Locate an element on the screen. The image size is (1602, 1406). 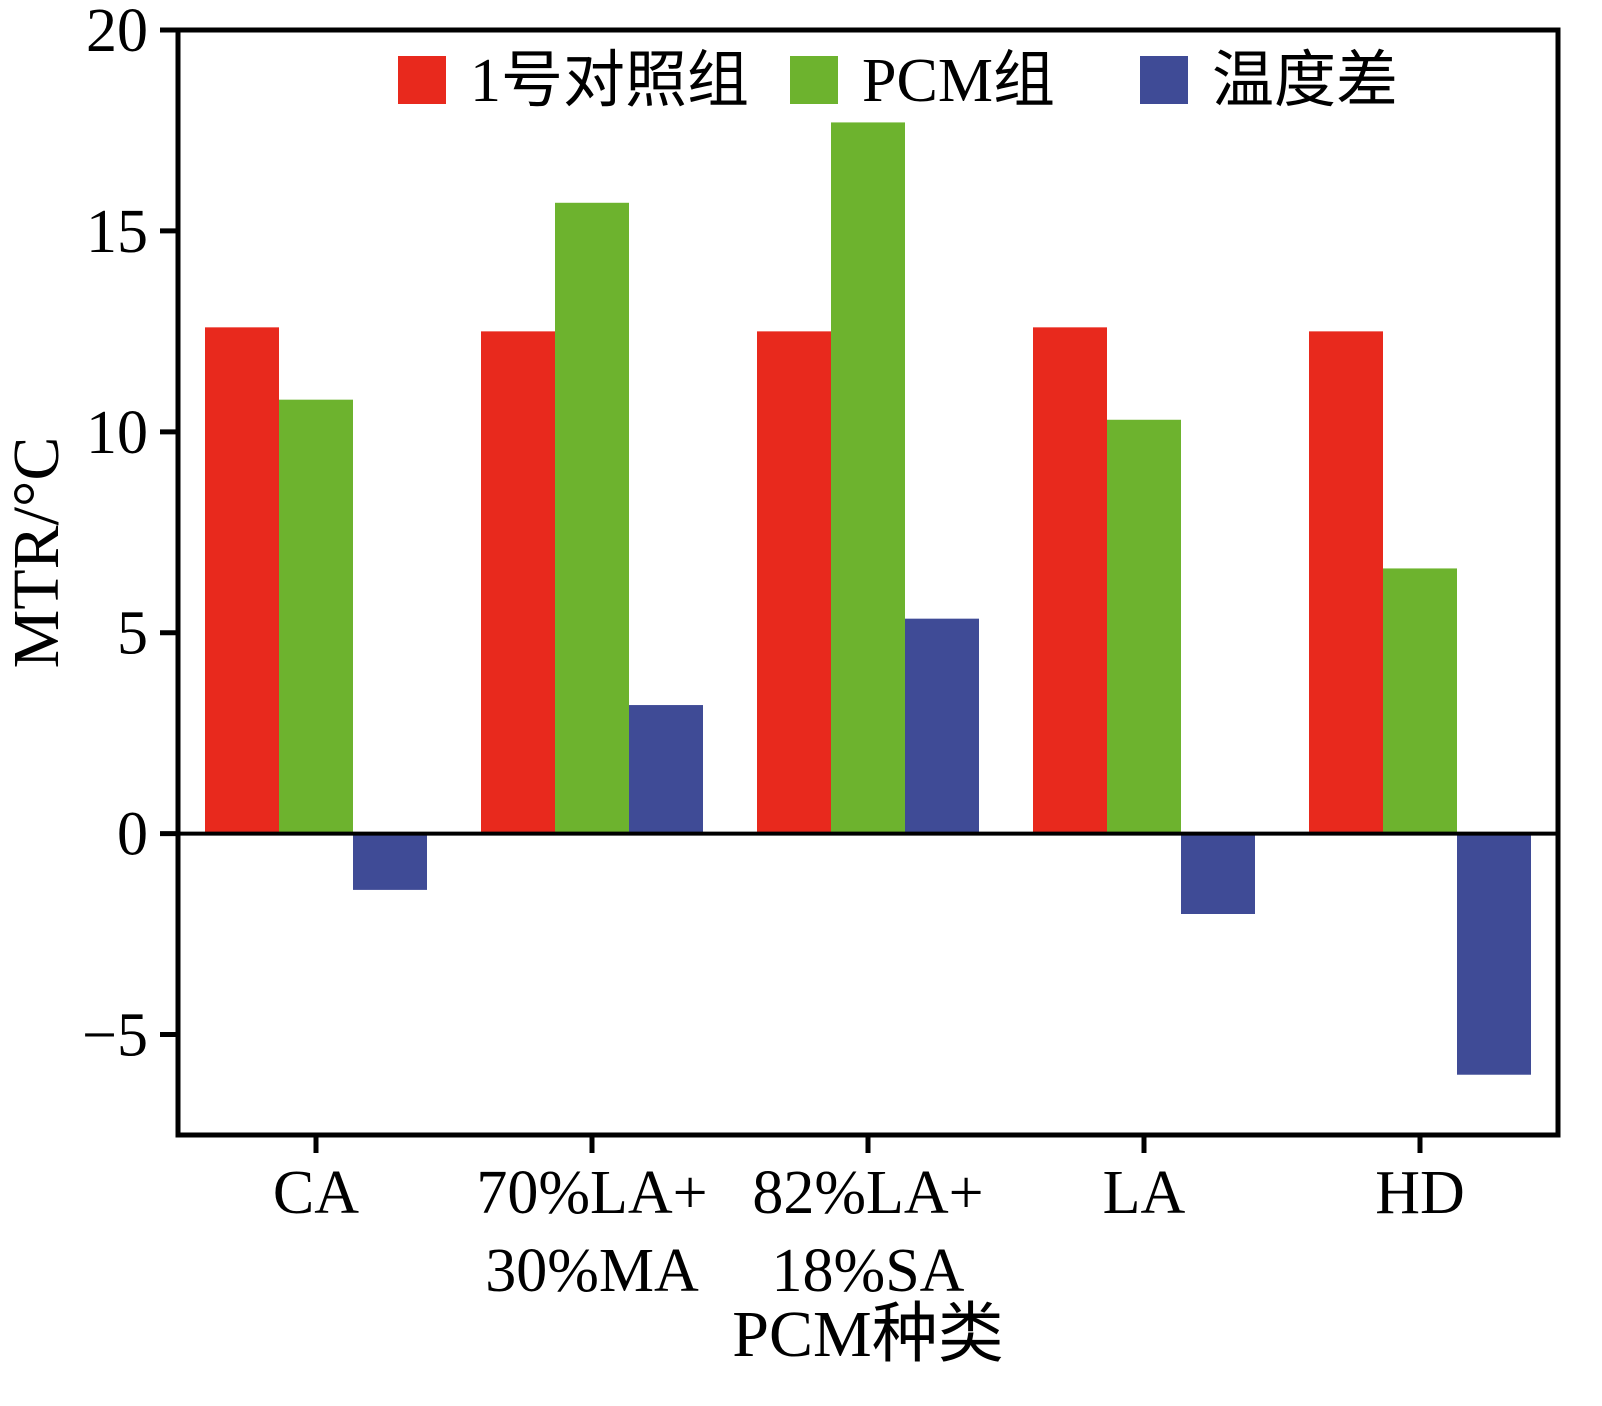
y-tick-label-20: 20 is located at coordinates (117, 32).